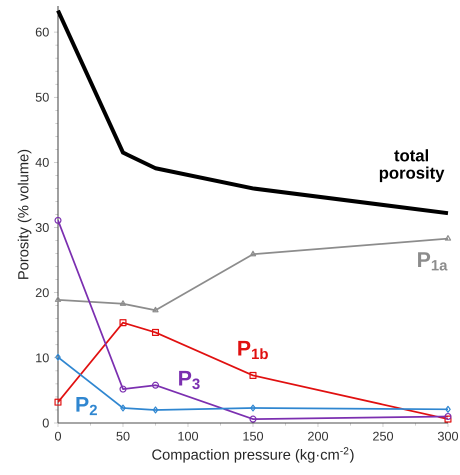 The width and height of the screenshot is (460, 475). What do you see at coordinates (253, 455) in the screenshot?
I see `x-axis-title: Compaction pressure (kg·cm$^{-2}$)` at bounding box center [253, 455].